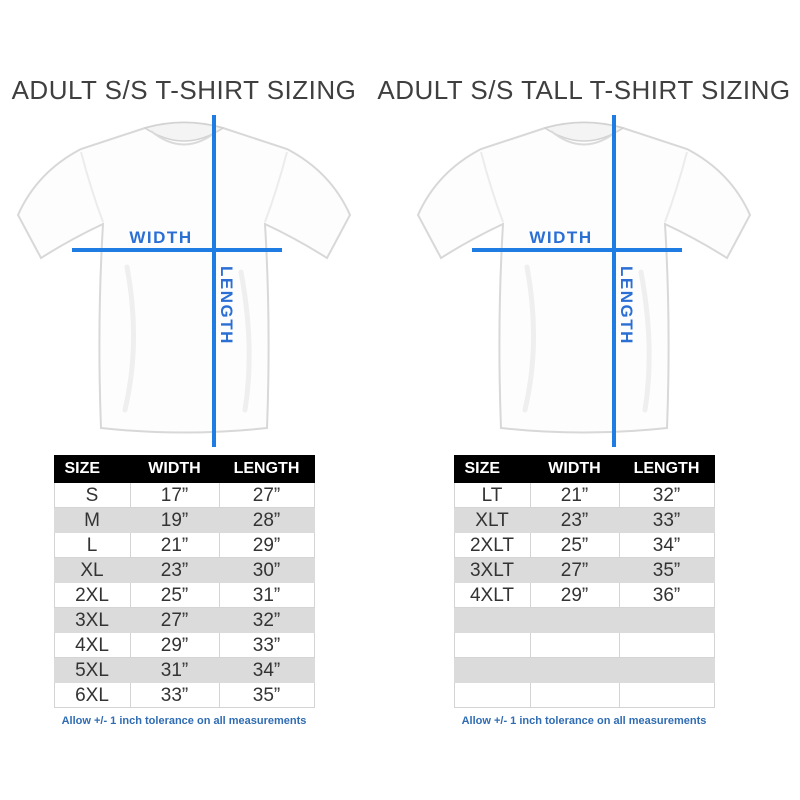  What do you see at coordinates (574, 469) in the screenshot?
I see `column-header-width: WIDTH` at bounding box center [574, 469].